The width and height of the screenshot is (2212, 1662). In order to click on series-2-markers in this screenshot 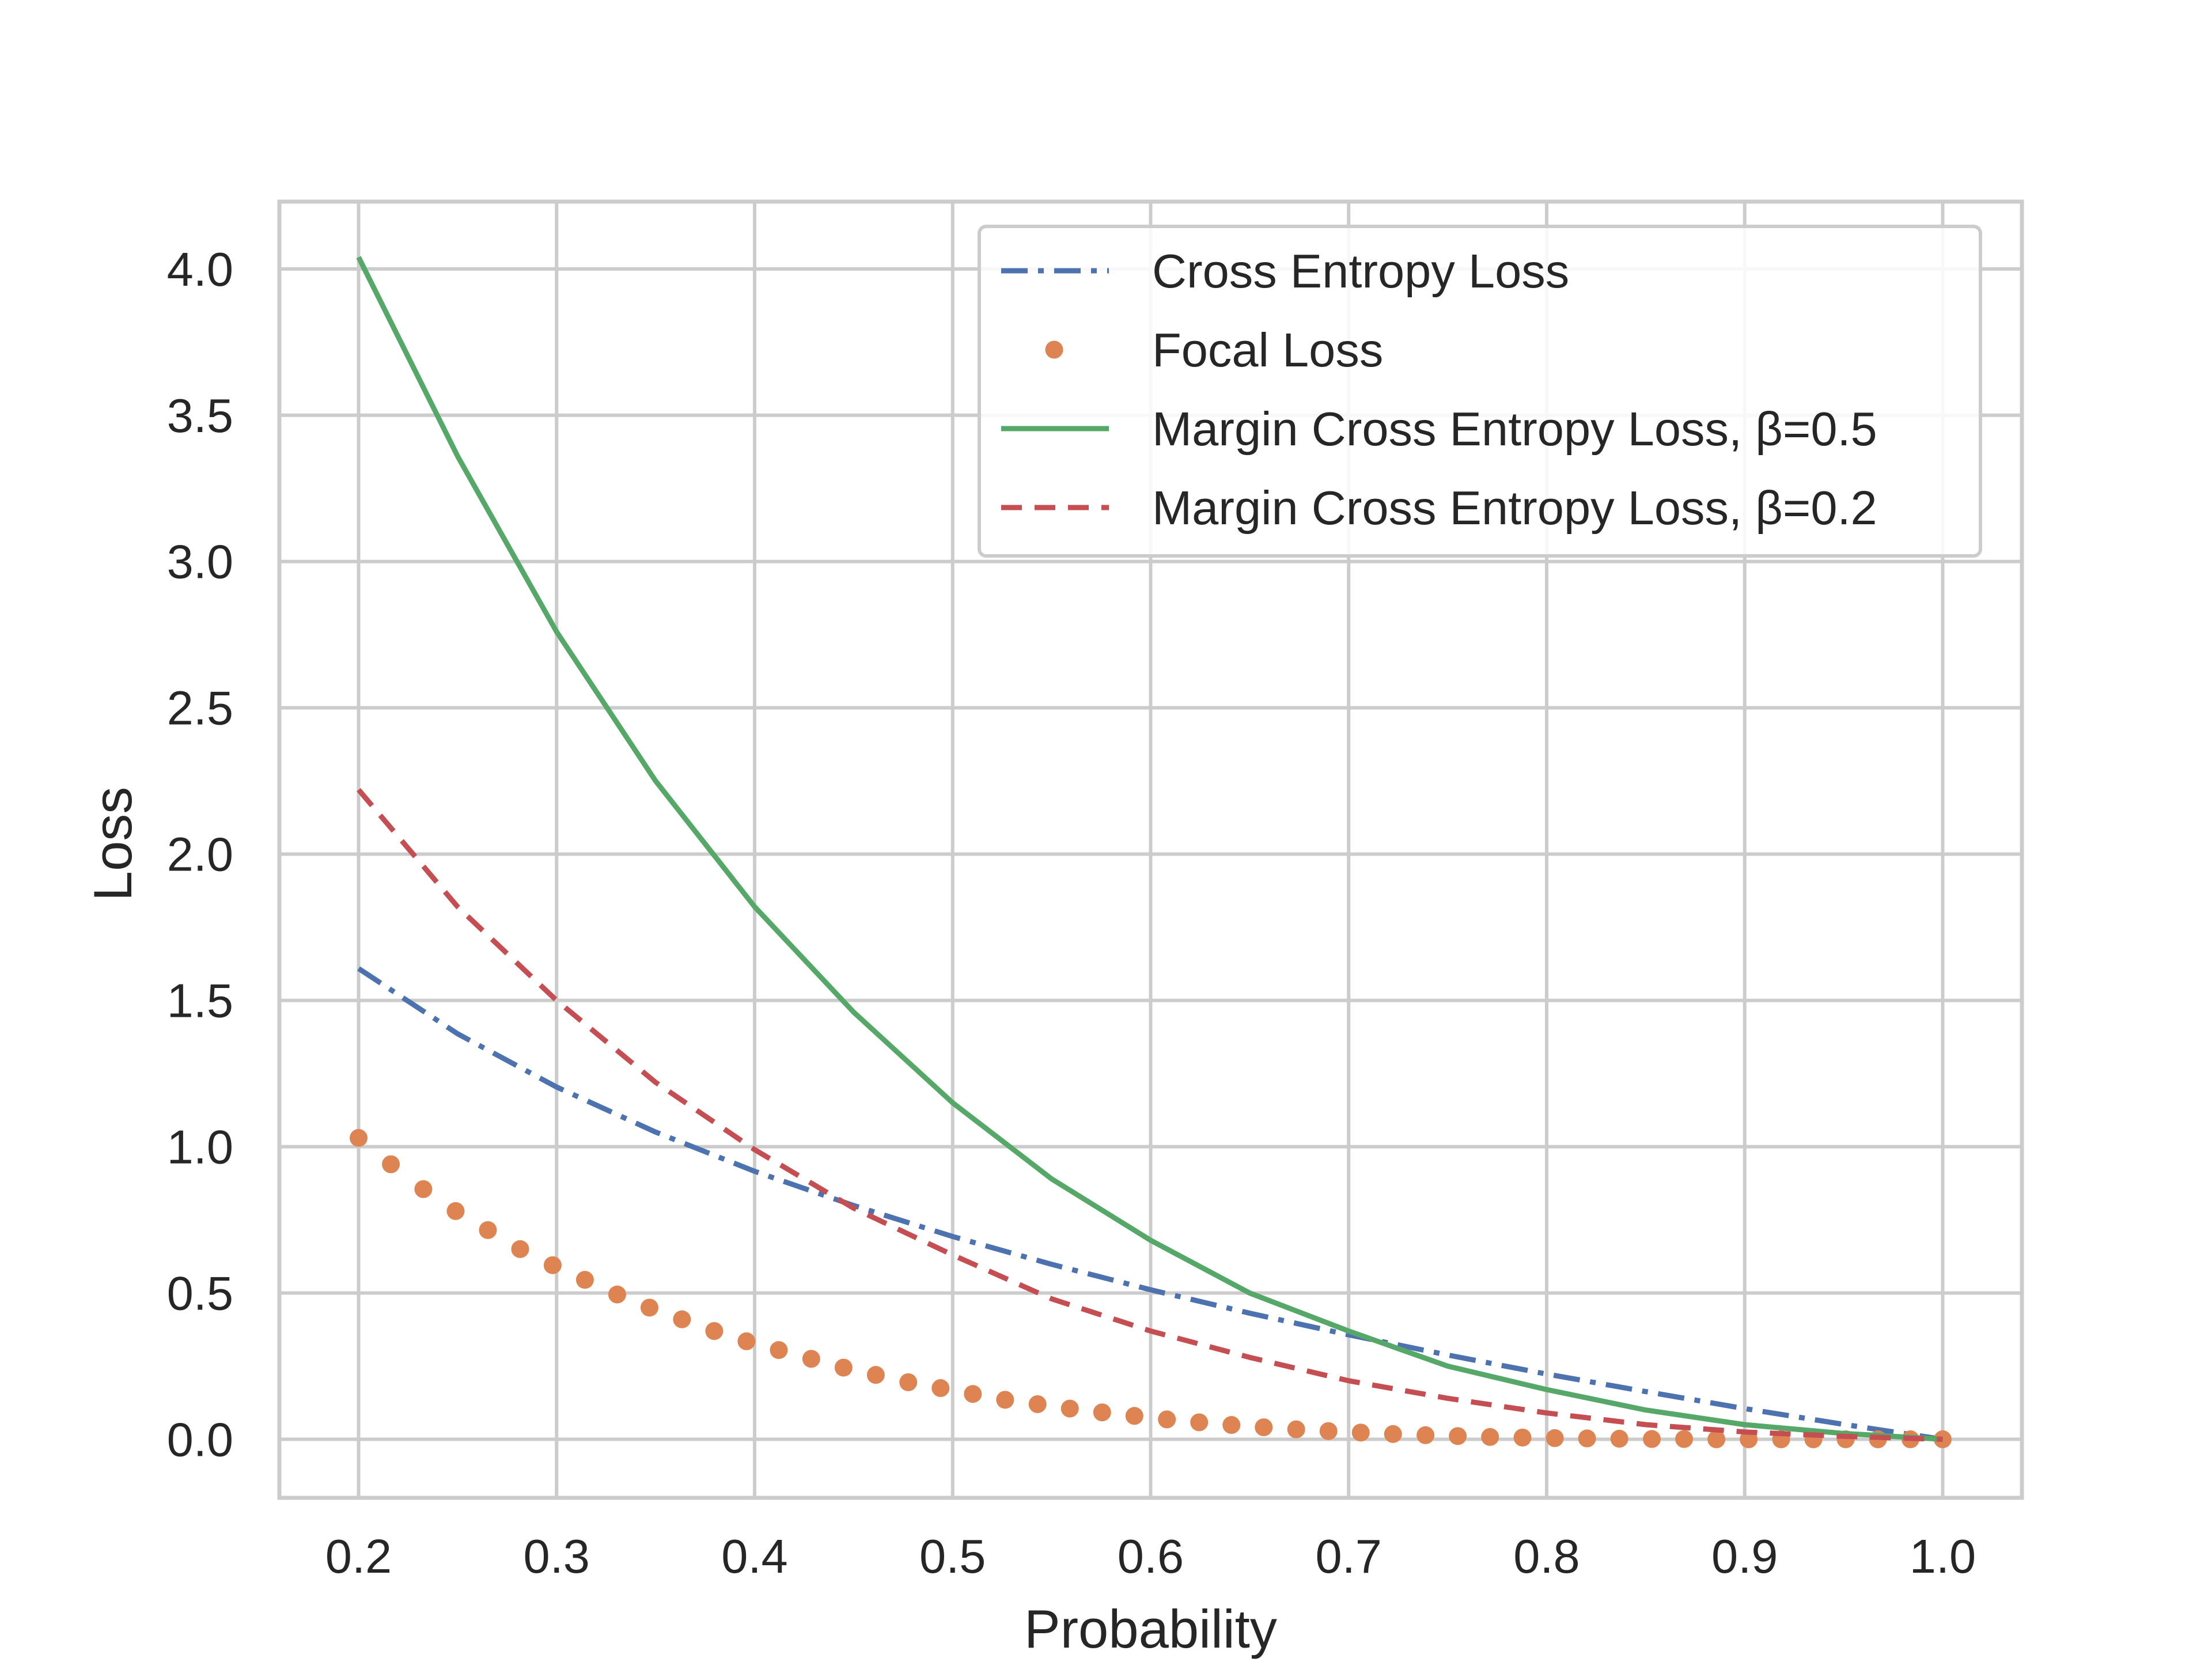, I will do `click(1151, 1289)`.